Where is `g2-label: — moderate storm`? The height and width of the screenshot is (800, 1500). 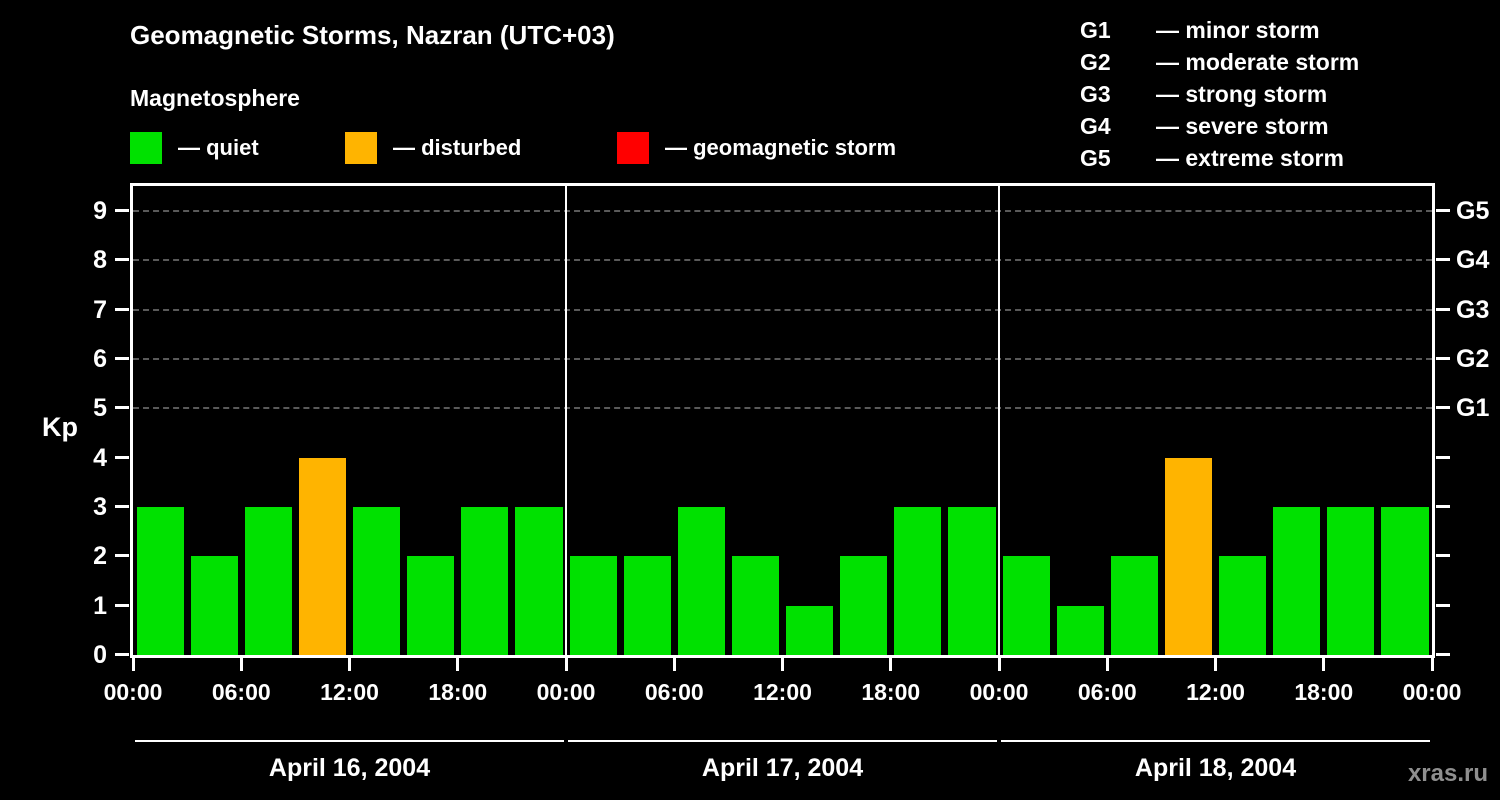 g2-label: — moderate storm is located at coordinates (1258, 62).